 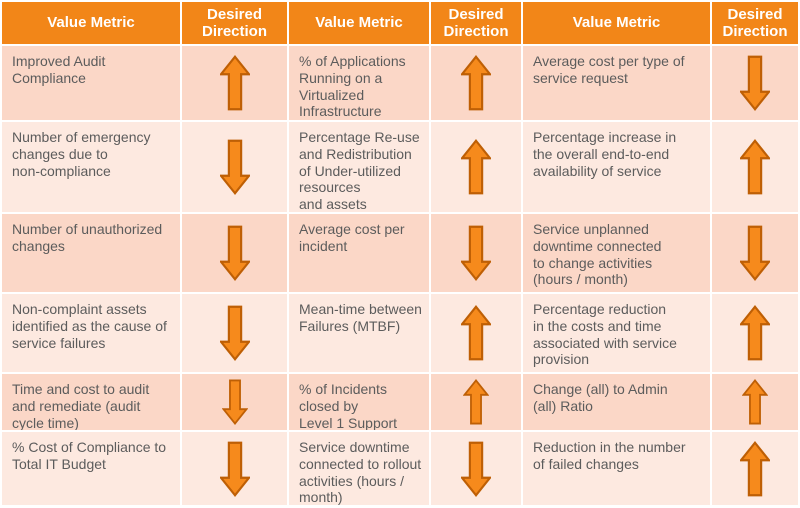 What do you see at coordinates (755, 23) in the screenshot?
I see `header-desired-direction-3: Desired Direction` at bounding box center [755, 23].